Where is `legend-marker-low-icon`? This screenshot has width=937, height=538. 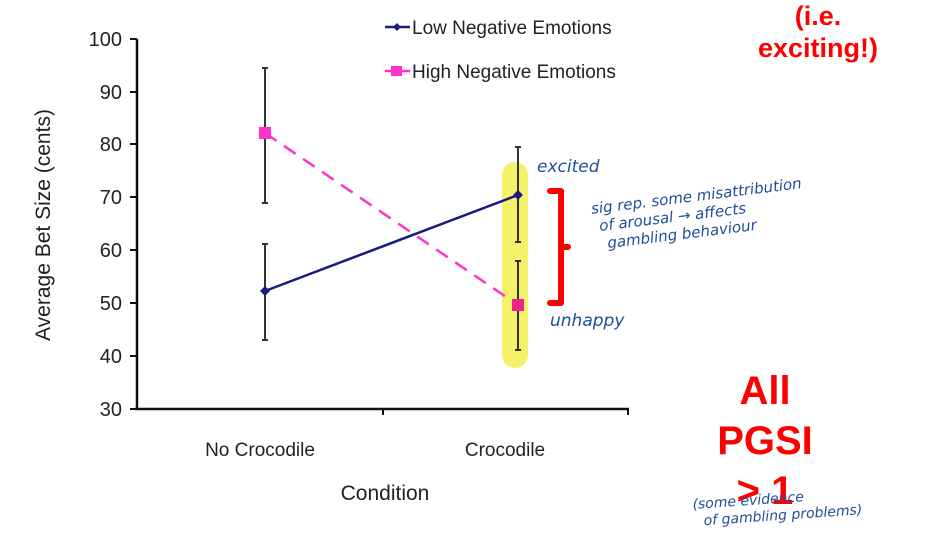 legend-marker-low-icon is located at coordinates (397, 27).